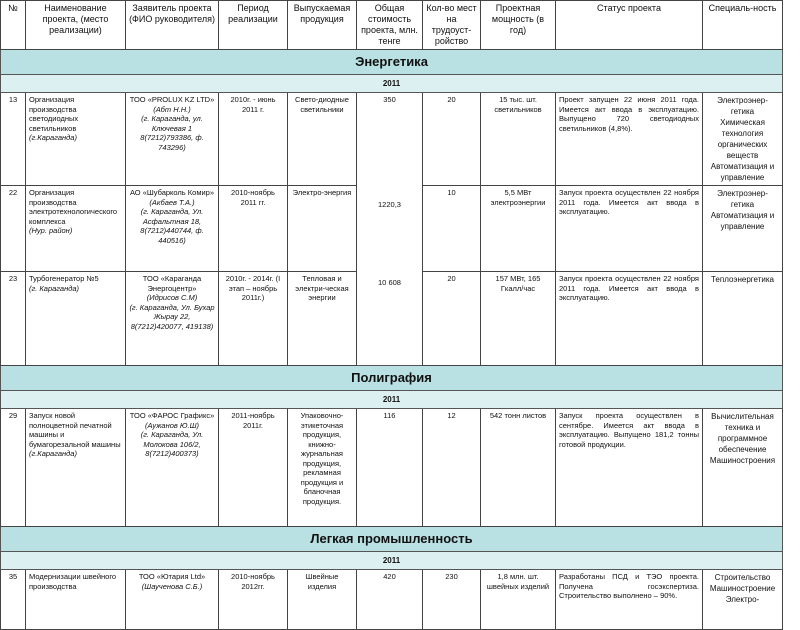 Image resolution: width=800 pixels, height=630 pixels. I want to click on column-header: Кол-во мест на трудоуст-ройство, so click(451, 25).